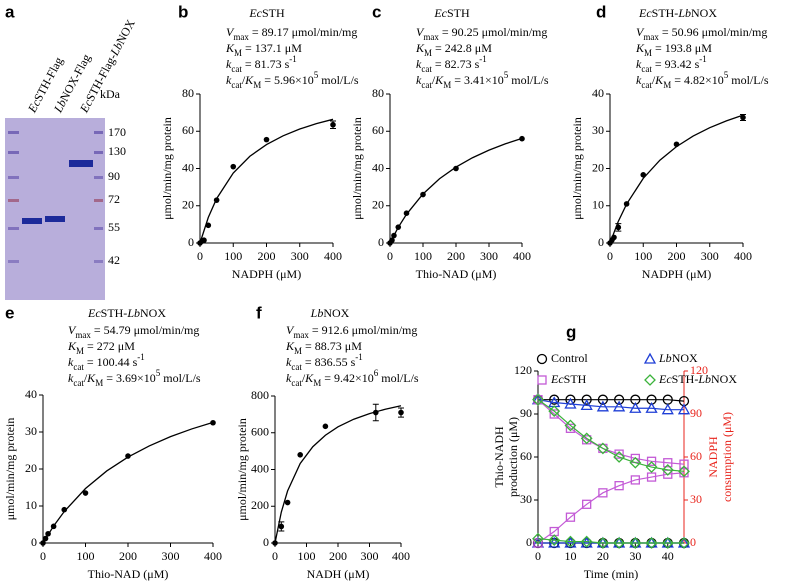 Image resolution: width=798 pixels, height=585 pixels. Describe the element at coordinates (611, 574) in the screenshot. I see `x-axis-label: Time (min)` at that location.